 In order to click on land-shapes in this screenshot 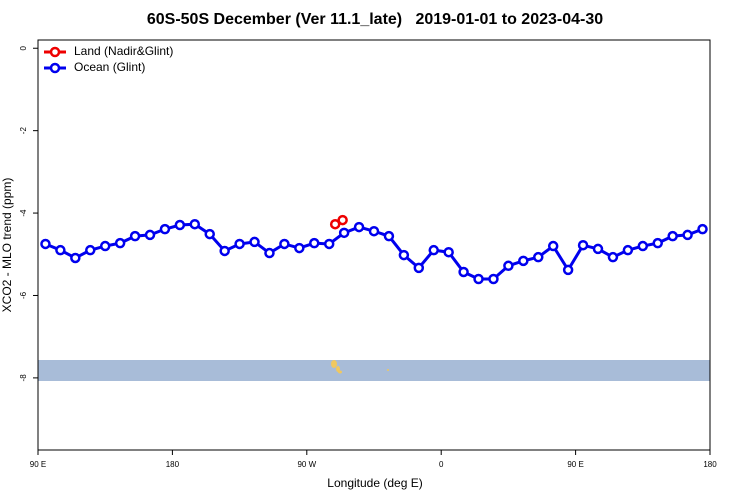, I will do `click(360, 367)`.